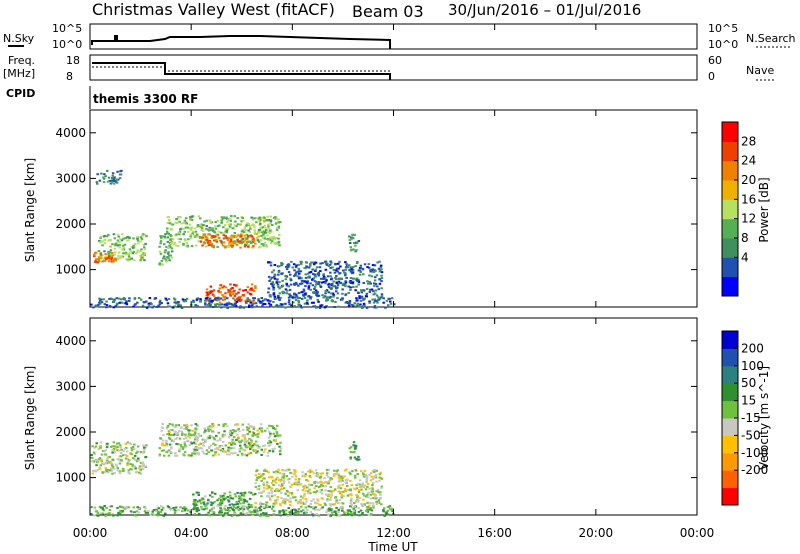 The height and width of the screenshot is (554, 800). I want to click on colorbar-frame, so click(730, 209).